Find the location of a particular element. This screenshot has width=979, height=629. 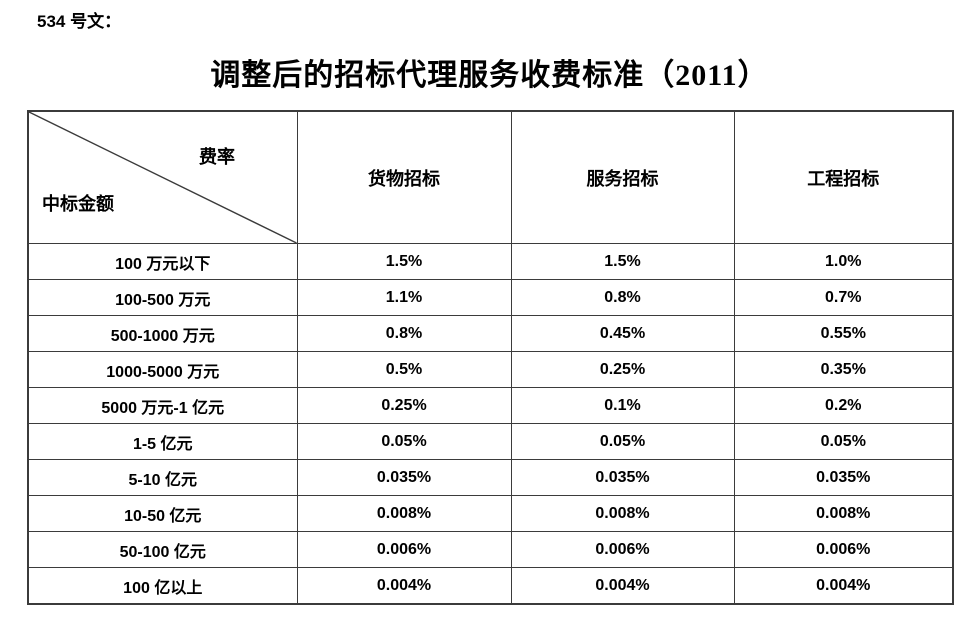

table-row: 100-500 万元 1.1% 0.8% 0.7% is located at coordinates (490, 297).